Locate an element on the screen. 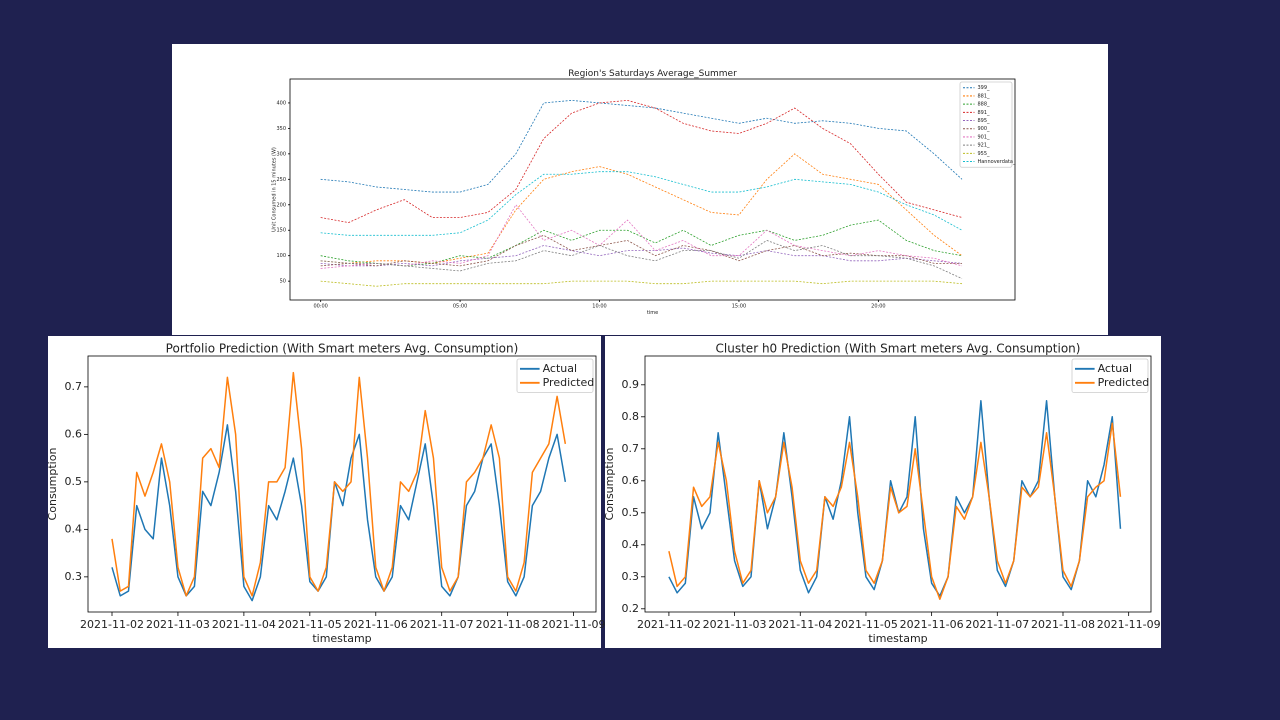 The width and height of the screenshot is (1280, 720). x-tick-label: 10:00 is located at coordinates (599, 307).